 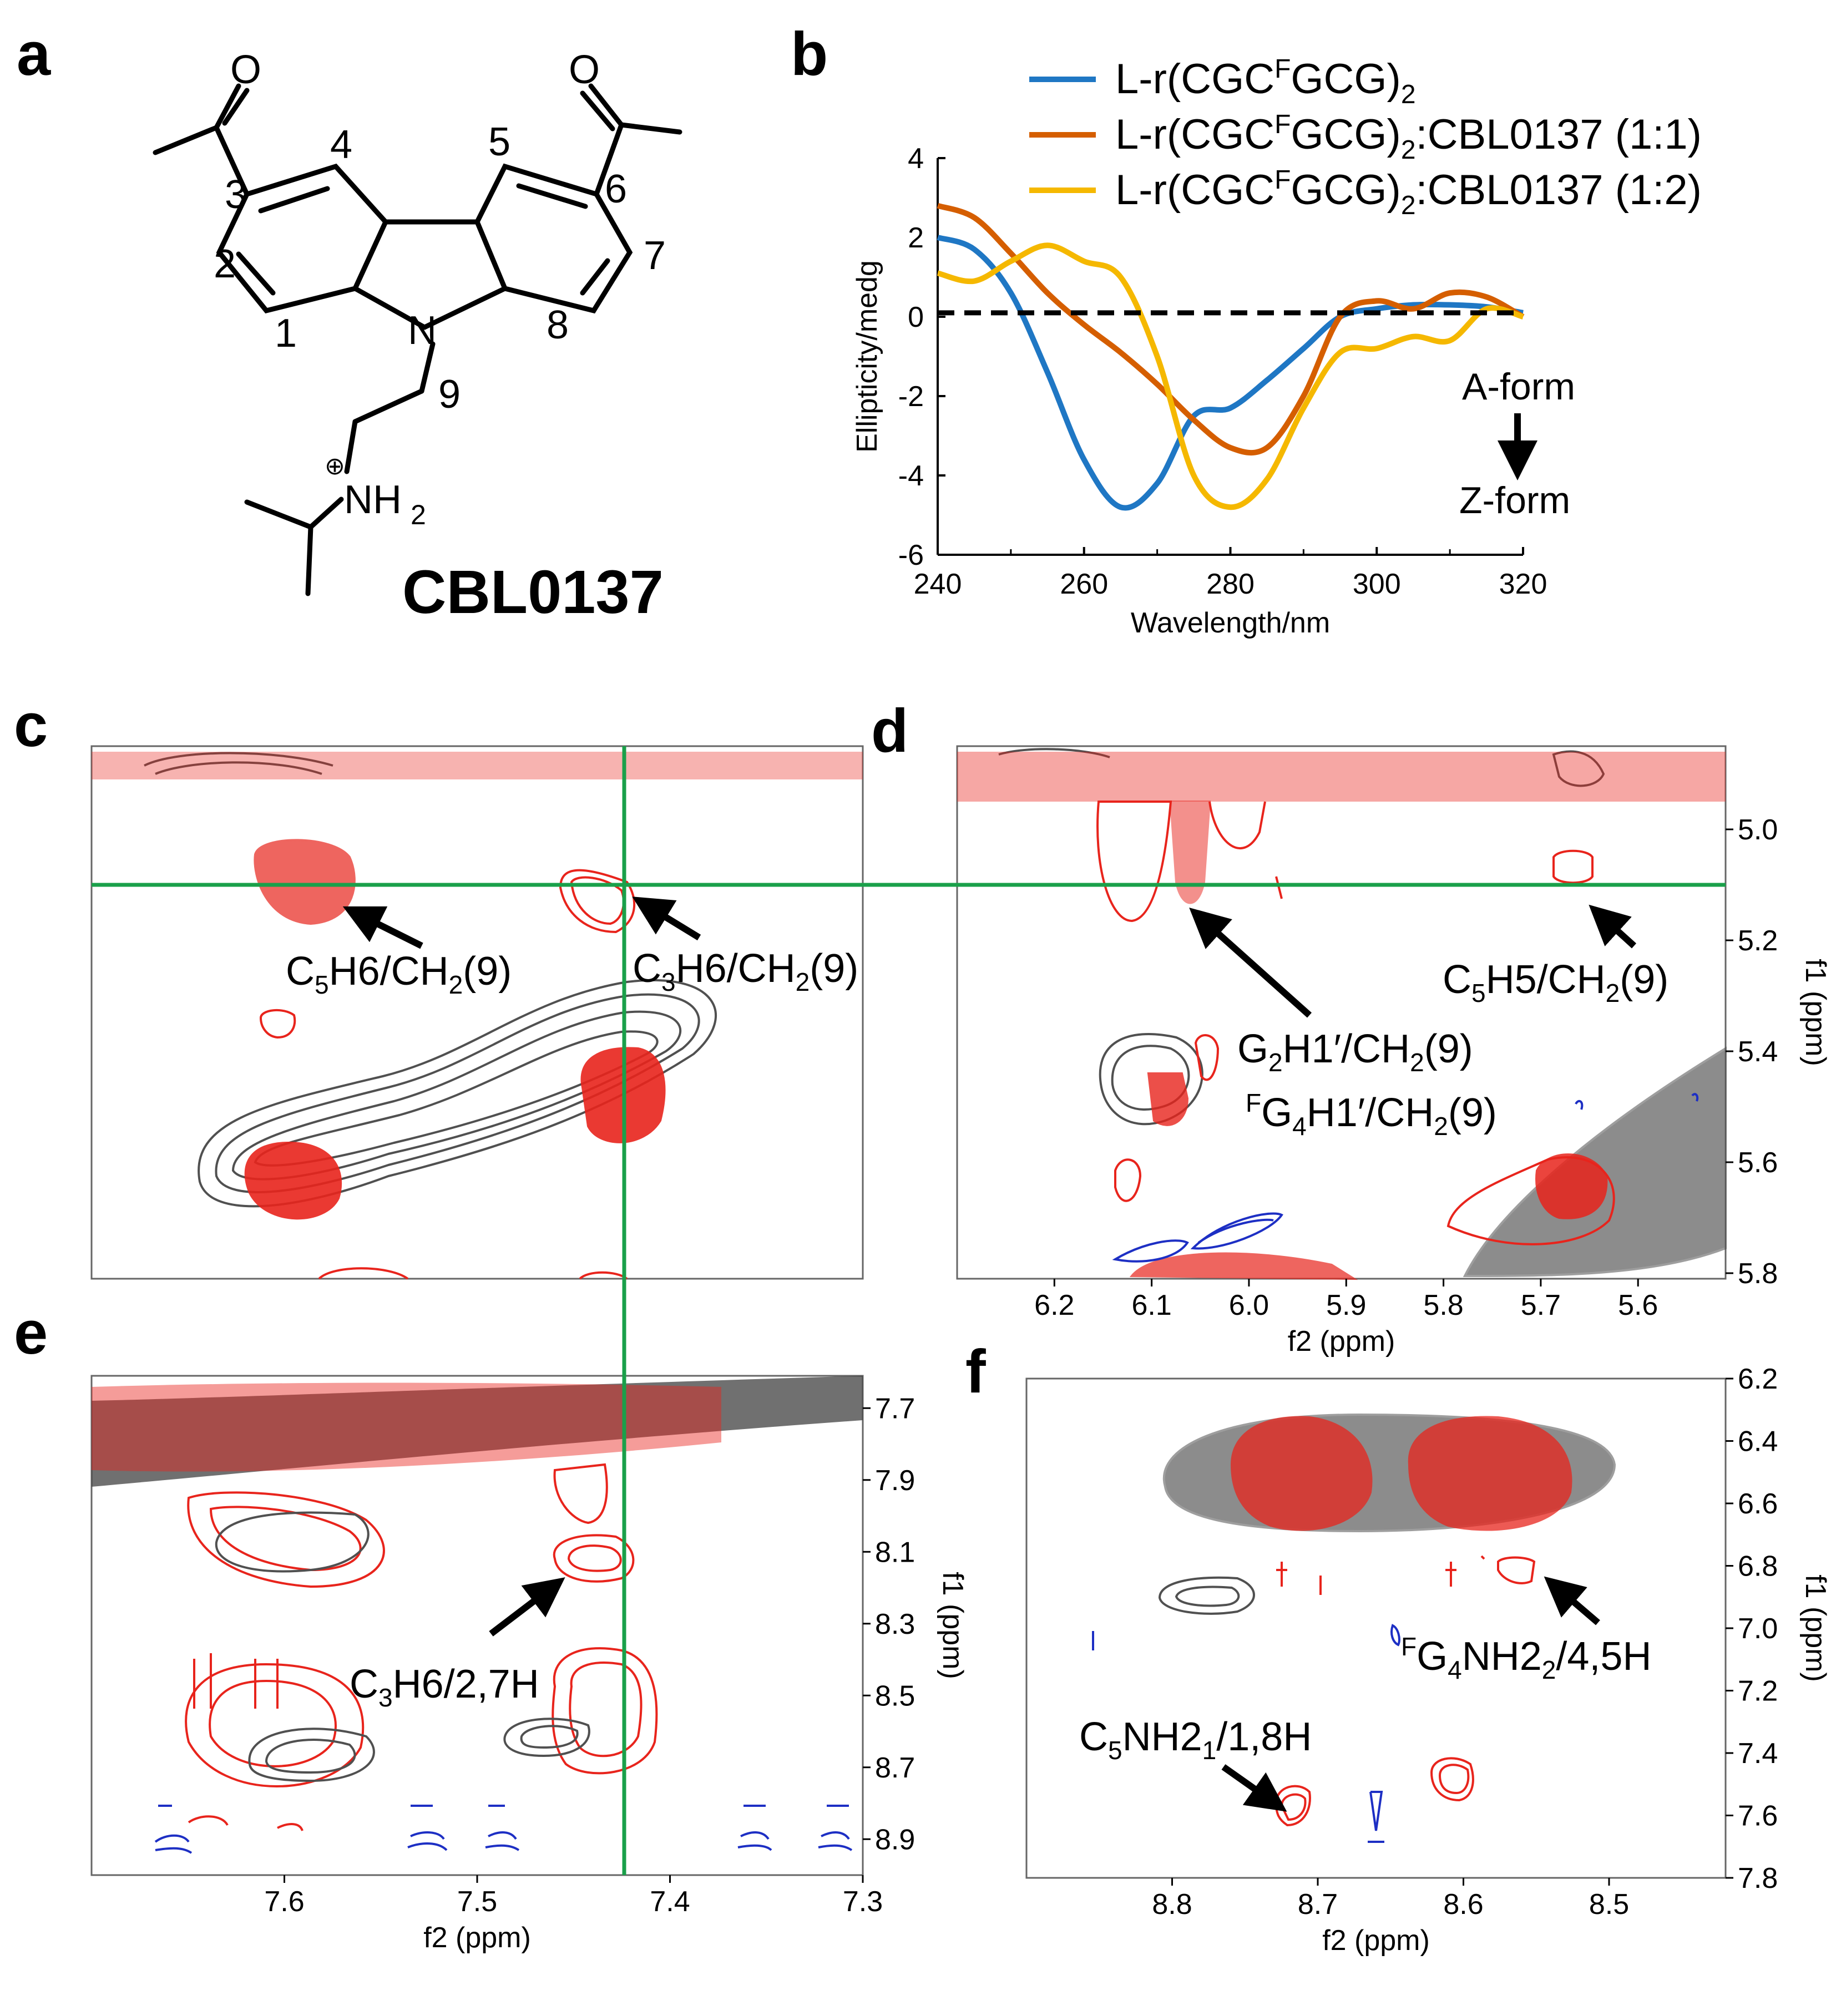 What do you see at coordinates (477, 1432) in the screenshot?
I see `panel-e-top-band` at bounding box center [477, 1432].